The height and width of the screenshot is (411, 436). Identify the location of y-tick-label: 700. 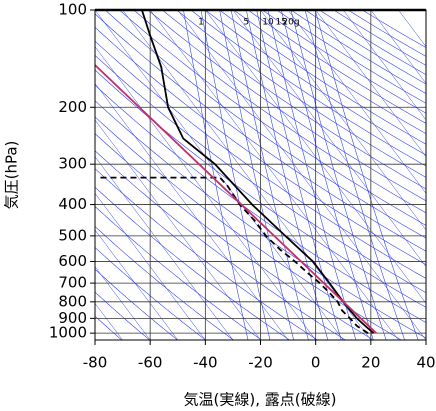
(72, 283).